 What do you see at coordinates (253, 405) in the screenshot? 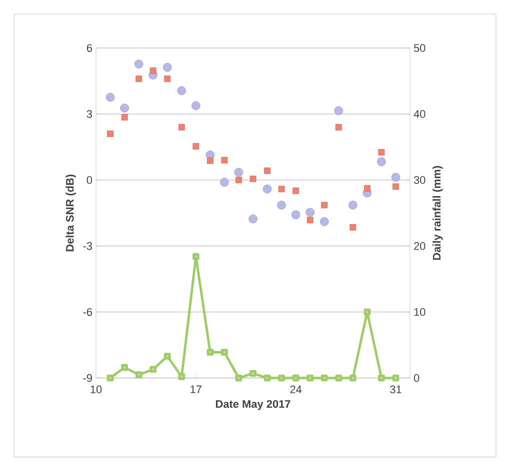
I see `x-axis-title: Date May 2017` at bounding box center [253, 405].